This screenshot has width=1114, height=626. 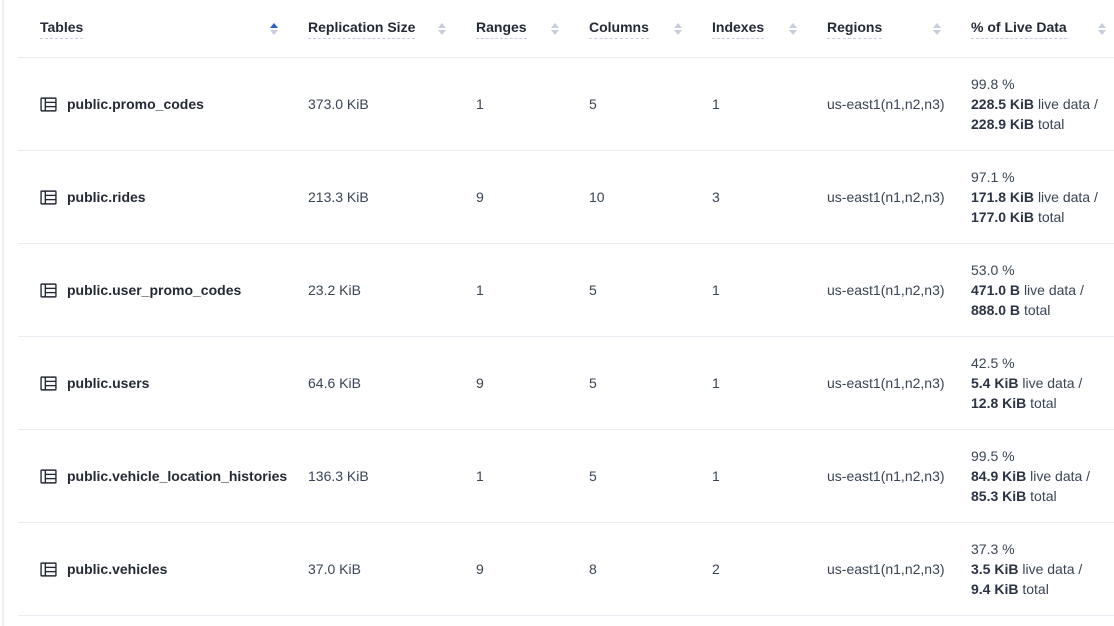 I want to click on total-data-size: 177.0 KiB, so click(x=1003, y=217).